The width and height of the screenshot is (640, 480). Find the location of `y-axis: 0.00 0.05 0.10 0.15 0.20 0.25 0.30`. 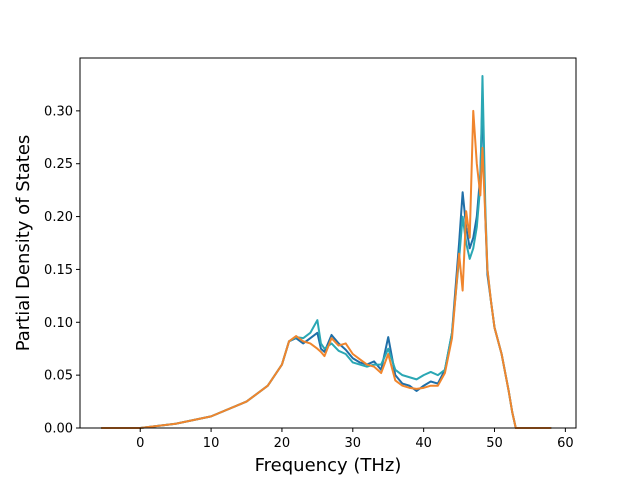

y-axis: 0.00 0.05 0.10 0.15 0.20 0.25 0.30 is located at coordinates (62, 270).